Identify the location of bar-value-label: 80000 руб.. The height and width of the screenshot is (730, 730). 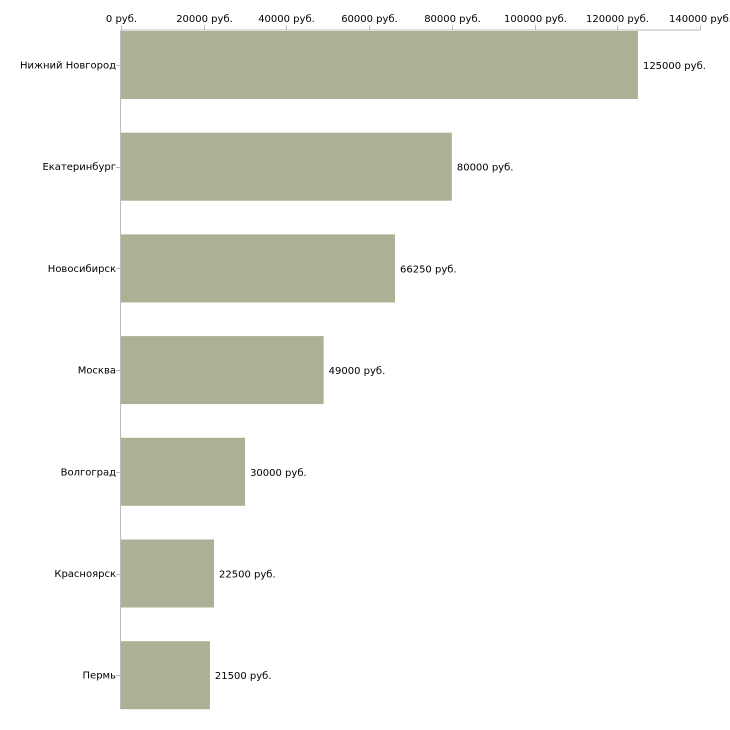
(485, 168).